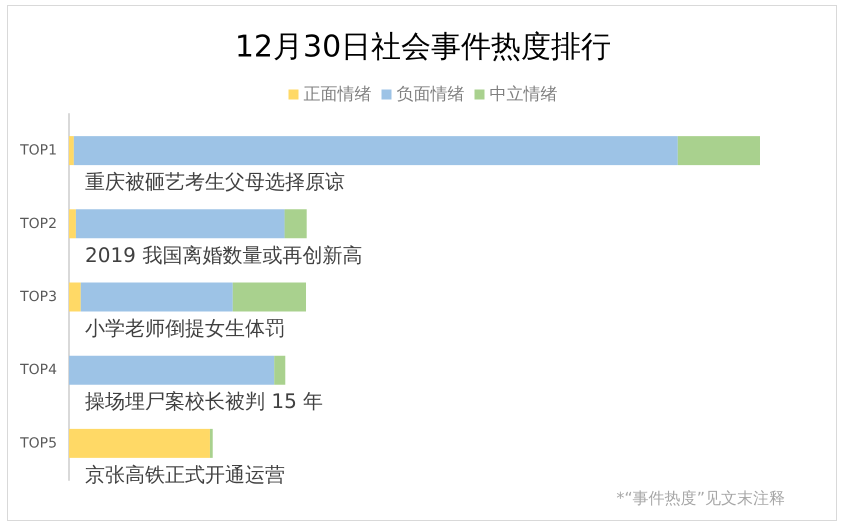  I want to click on annotation: 操场埋尸案校长被判 15 年, so click(204, 401).